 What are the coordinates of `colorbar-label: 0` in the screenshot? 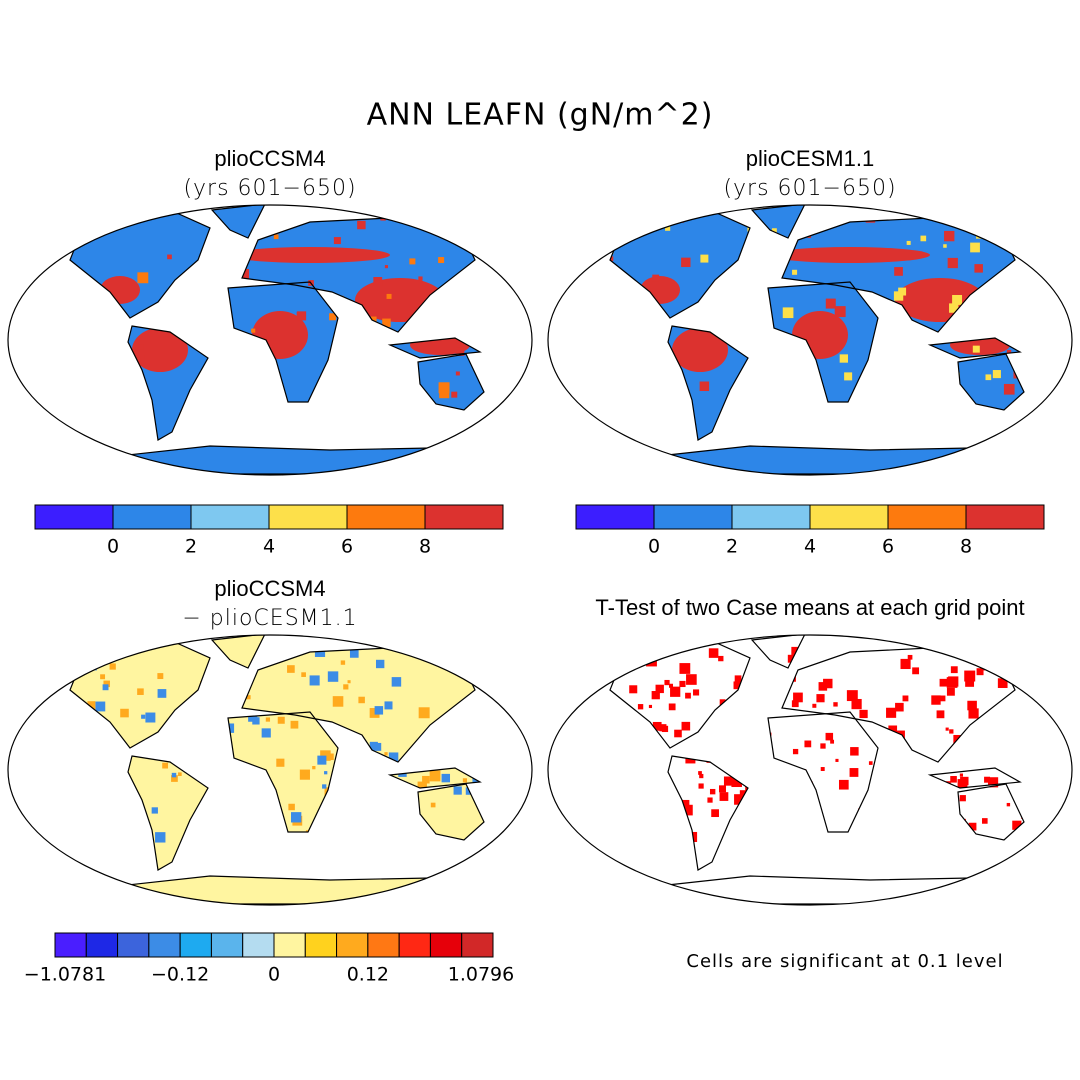 It's located at (113, 547).